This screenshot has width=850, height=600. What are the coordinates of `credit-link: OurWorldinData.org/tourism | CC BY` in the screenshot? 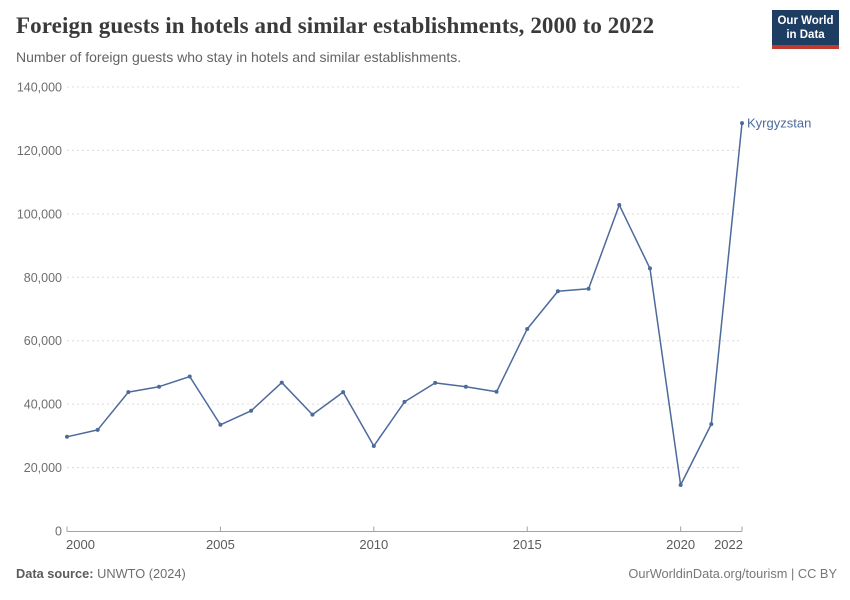 It's located at (732, 573).